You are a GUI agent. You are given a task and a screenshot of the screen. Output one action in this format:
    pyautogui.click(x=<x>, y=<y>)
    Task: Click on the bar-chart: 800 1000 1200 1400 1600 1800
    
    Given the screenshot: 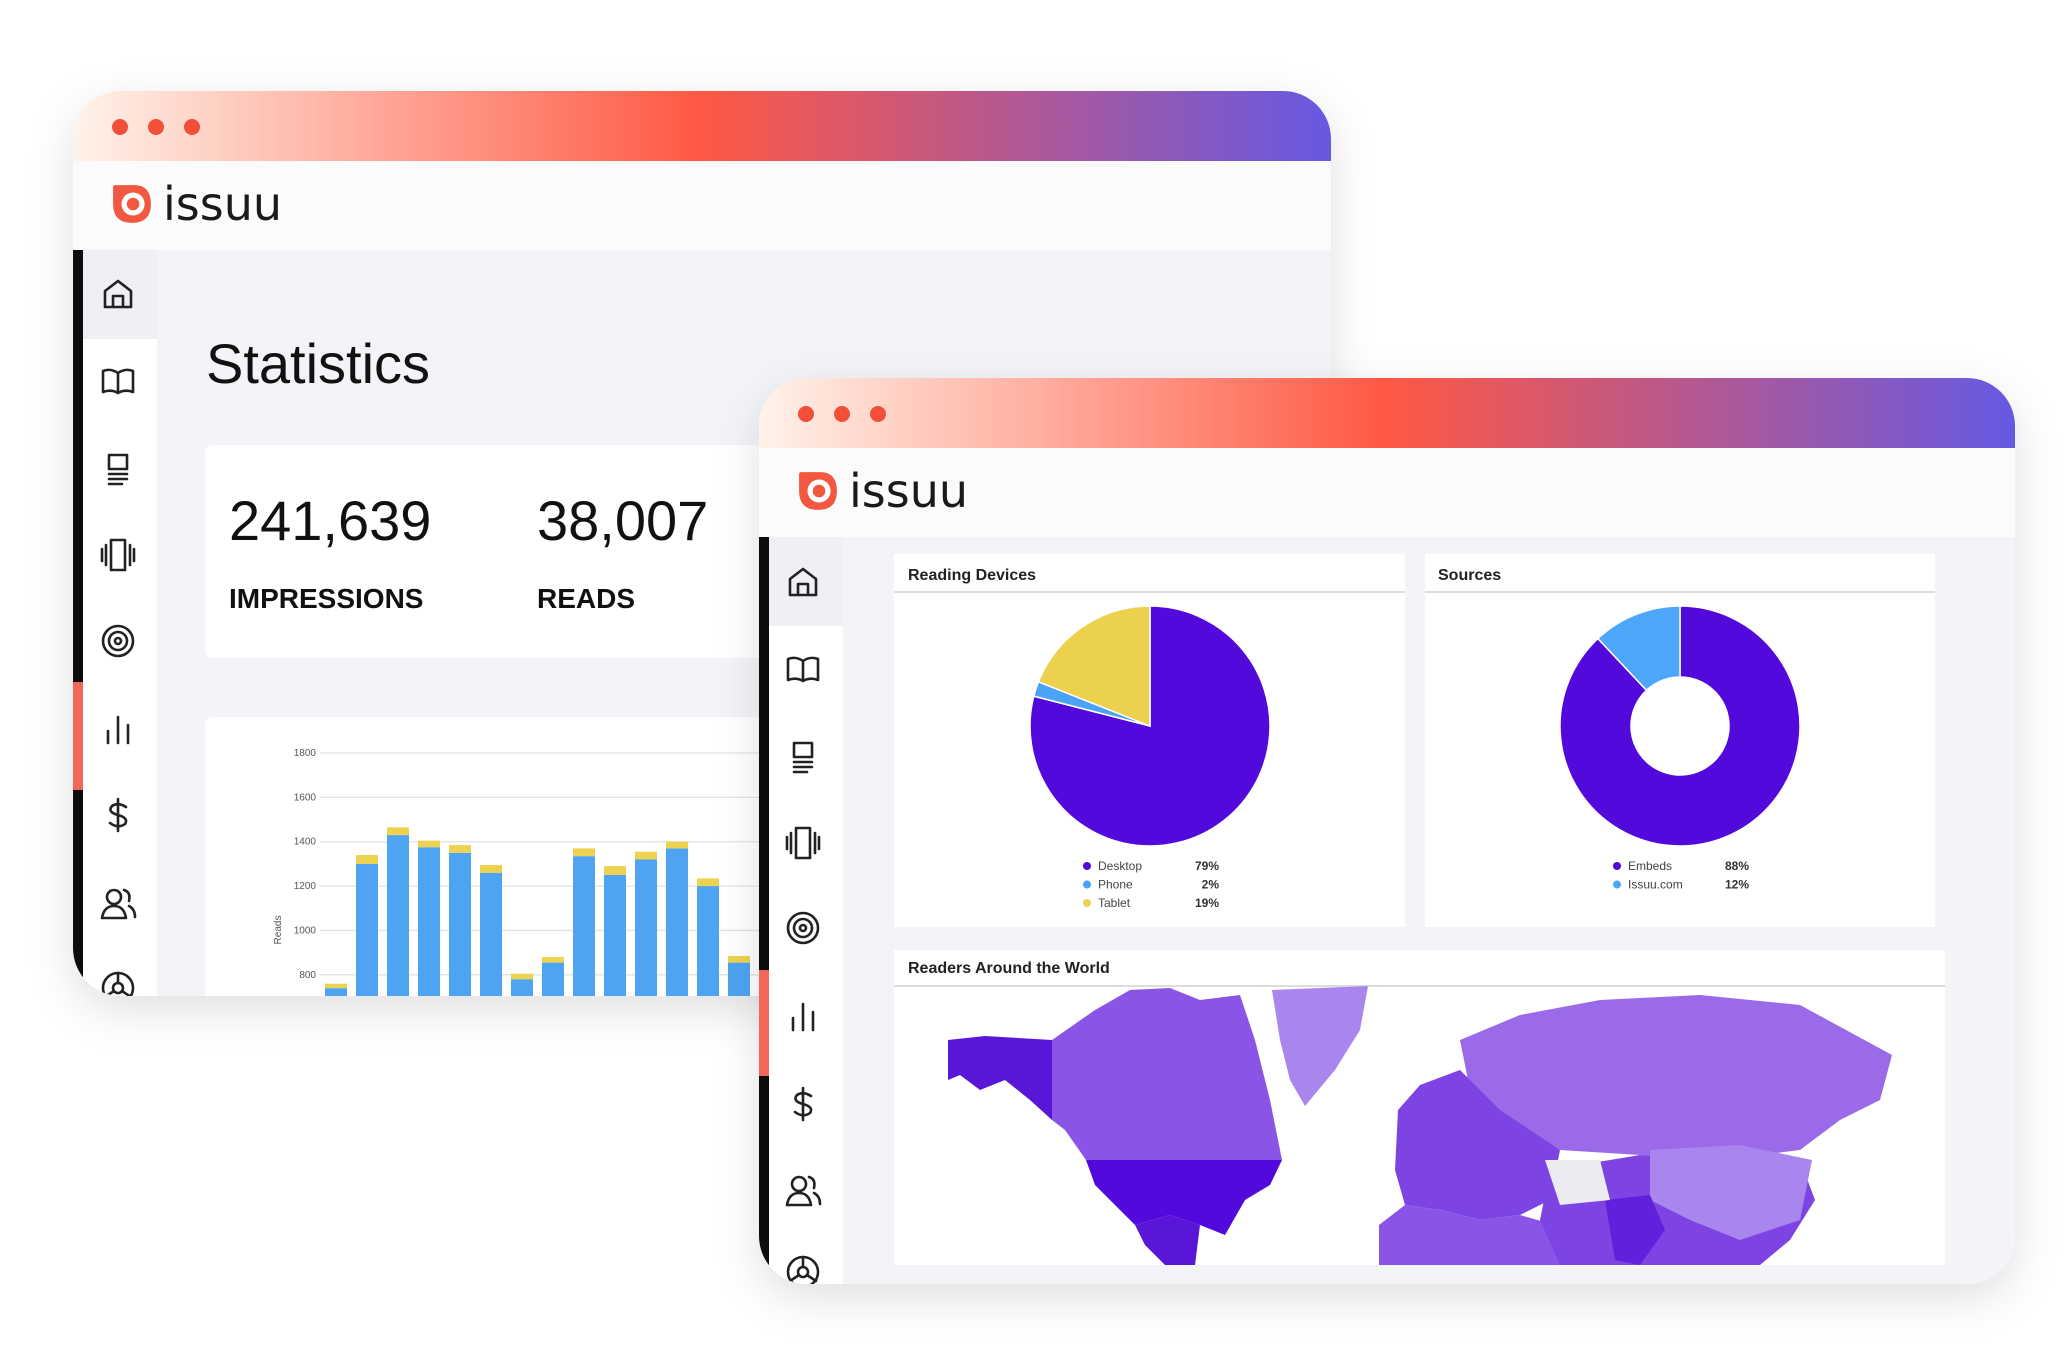 What is the action you would take?
    pyautogui.click(x=527, y=872)
    